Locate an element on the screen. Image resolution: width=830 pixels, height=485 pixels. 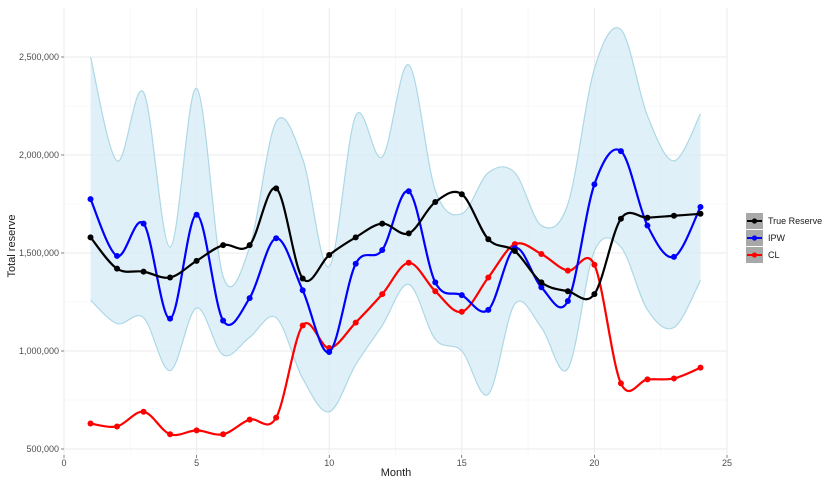
x-tick-label: 15 is located at coordinates (462, 463).